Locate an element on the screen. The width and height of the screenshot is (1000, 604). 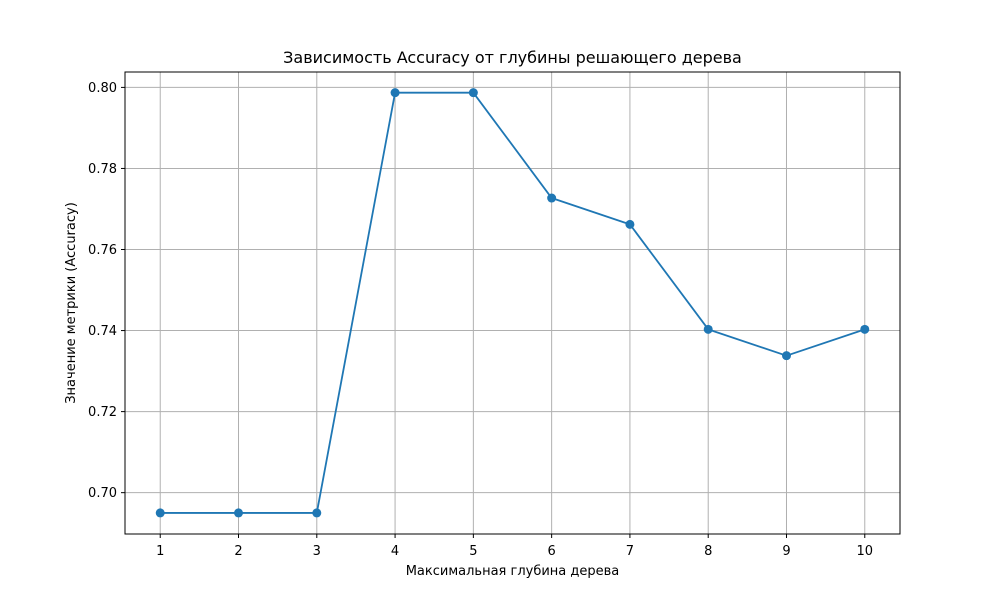
y-tick-label: 0.80 is located at coordinates (102, 88).